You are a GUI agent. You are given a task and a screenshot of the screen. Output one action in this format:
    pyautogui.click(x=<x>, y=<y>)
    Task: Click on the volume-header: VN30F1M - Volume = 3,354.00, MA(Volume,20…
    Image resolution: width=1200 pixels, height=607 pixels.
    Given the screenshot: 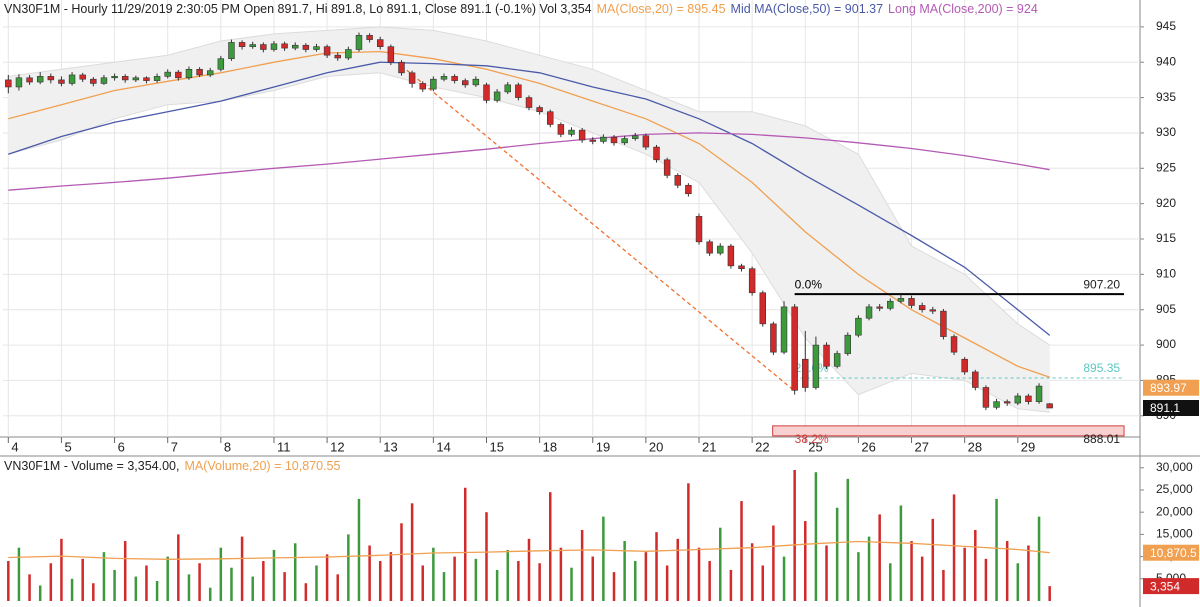 What is the action you would take?
    pyautogui.click(x=172, y=466)
    